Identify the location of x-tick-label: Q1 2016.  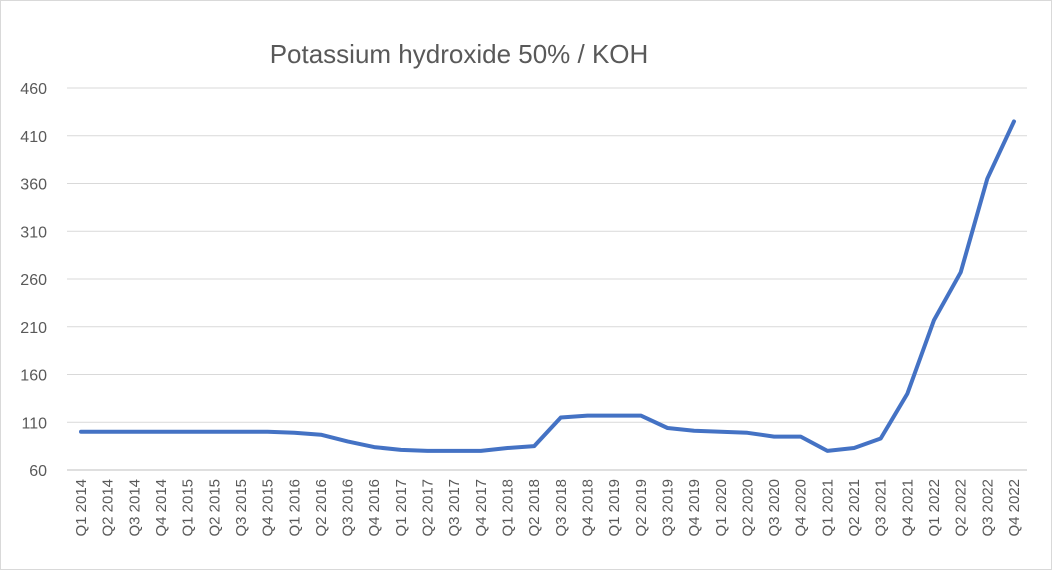
(294, 508).